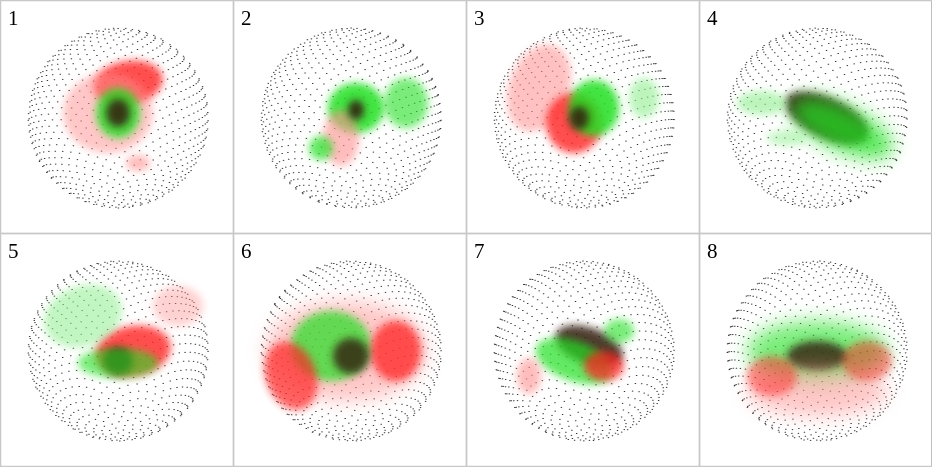  I want to click on panel: 3, so click(583, 117).